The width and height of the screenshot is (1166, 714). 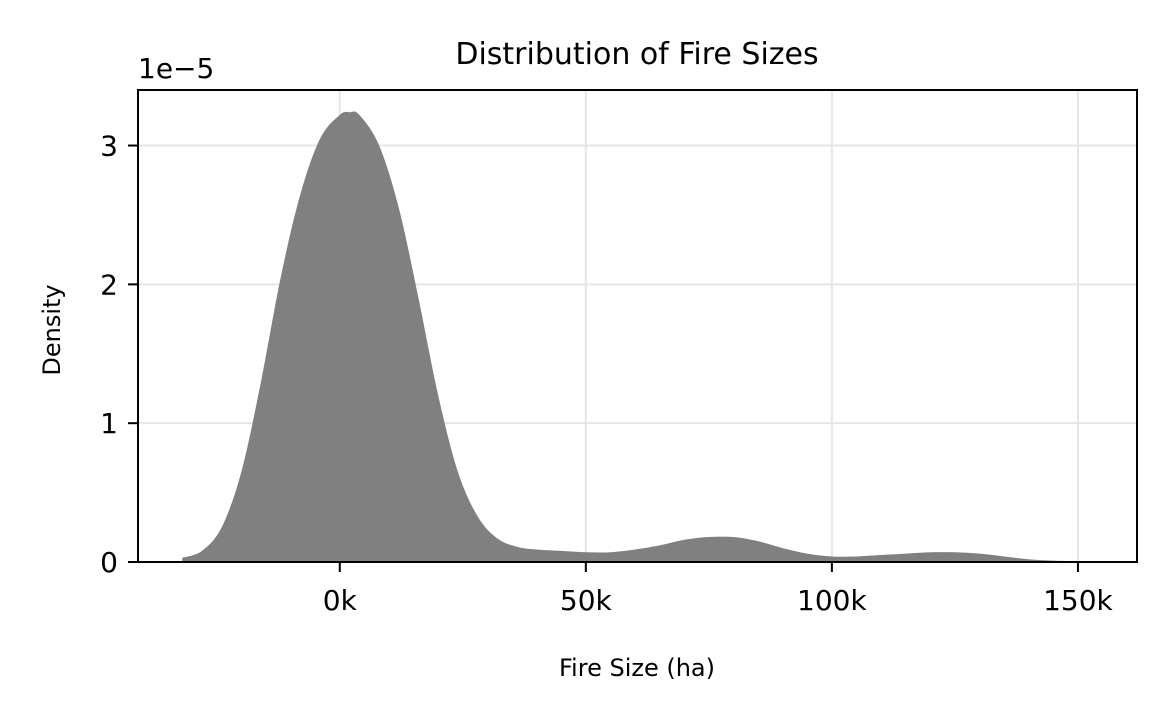 What do you see at coordinates (109, 423) in the screenshot?
I see `y-tick-label: 1` at bounding box center [109, 423].